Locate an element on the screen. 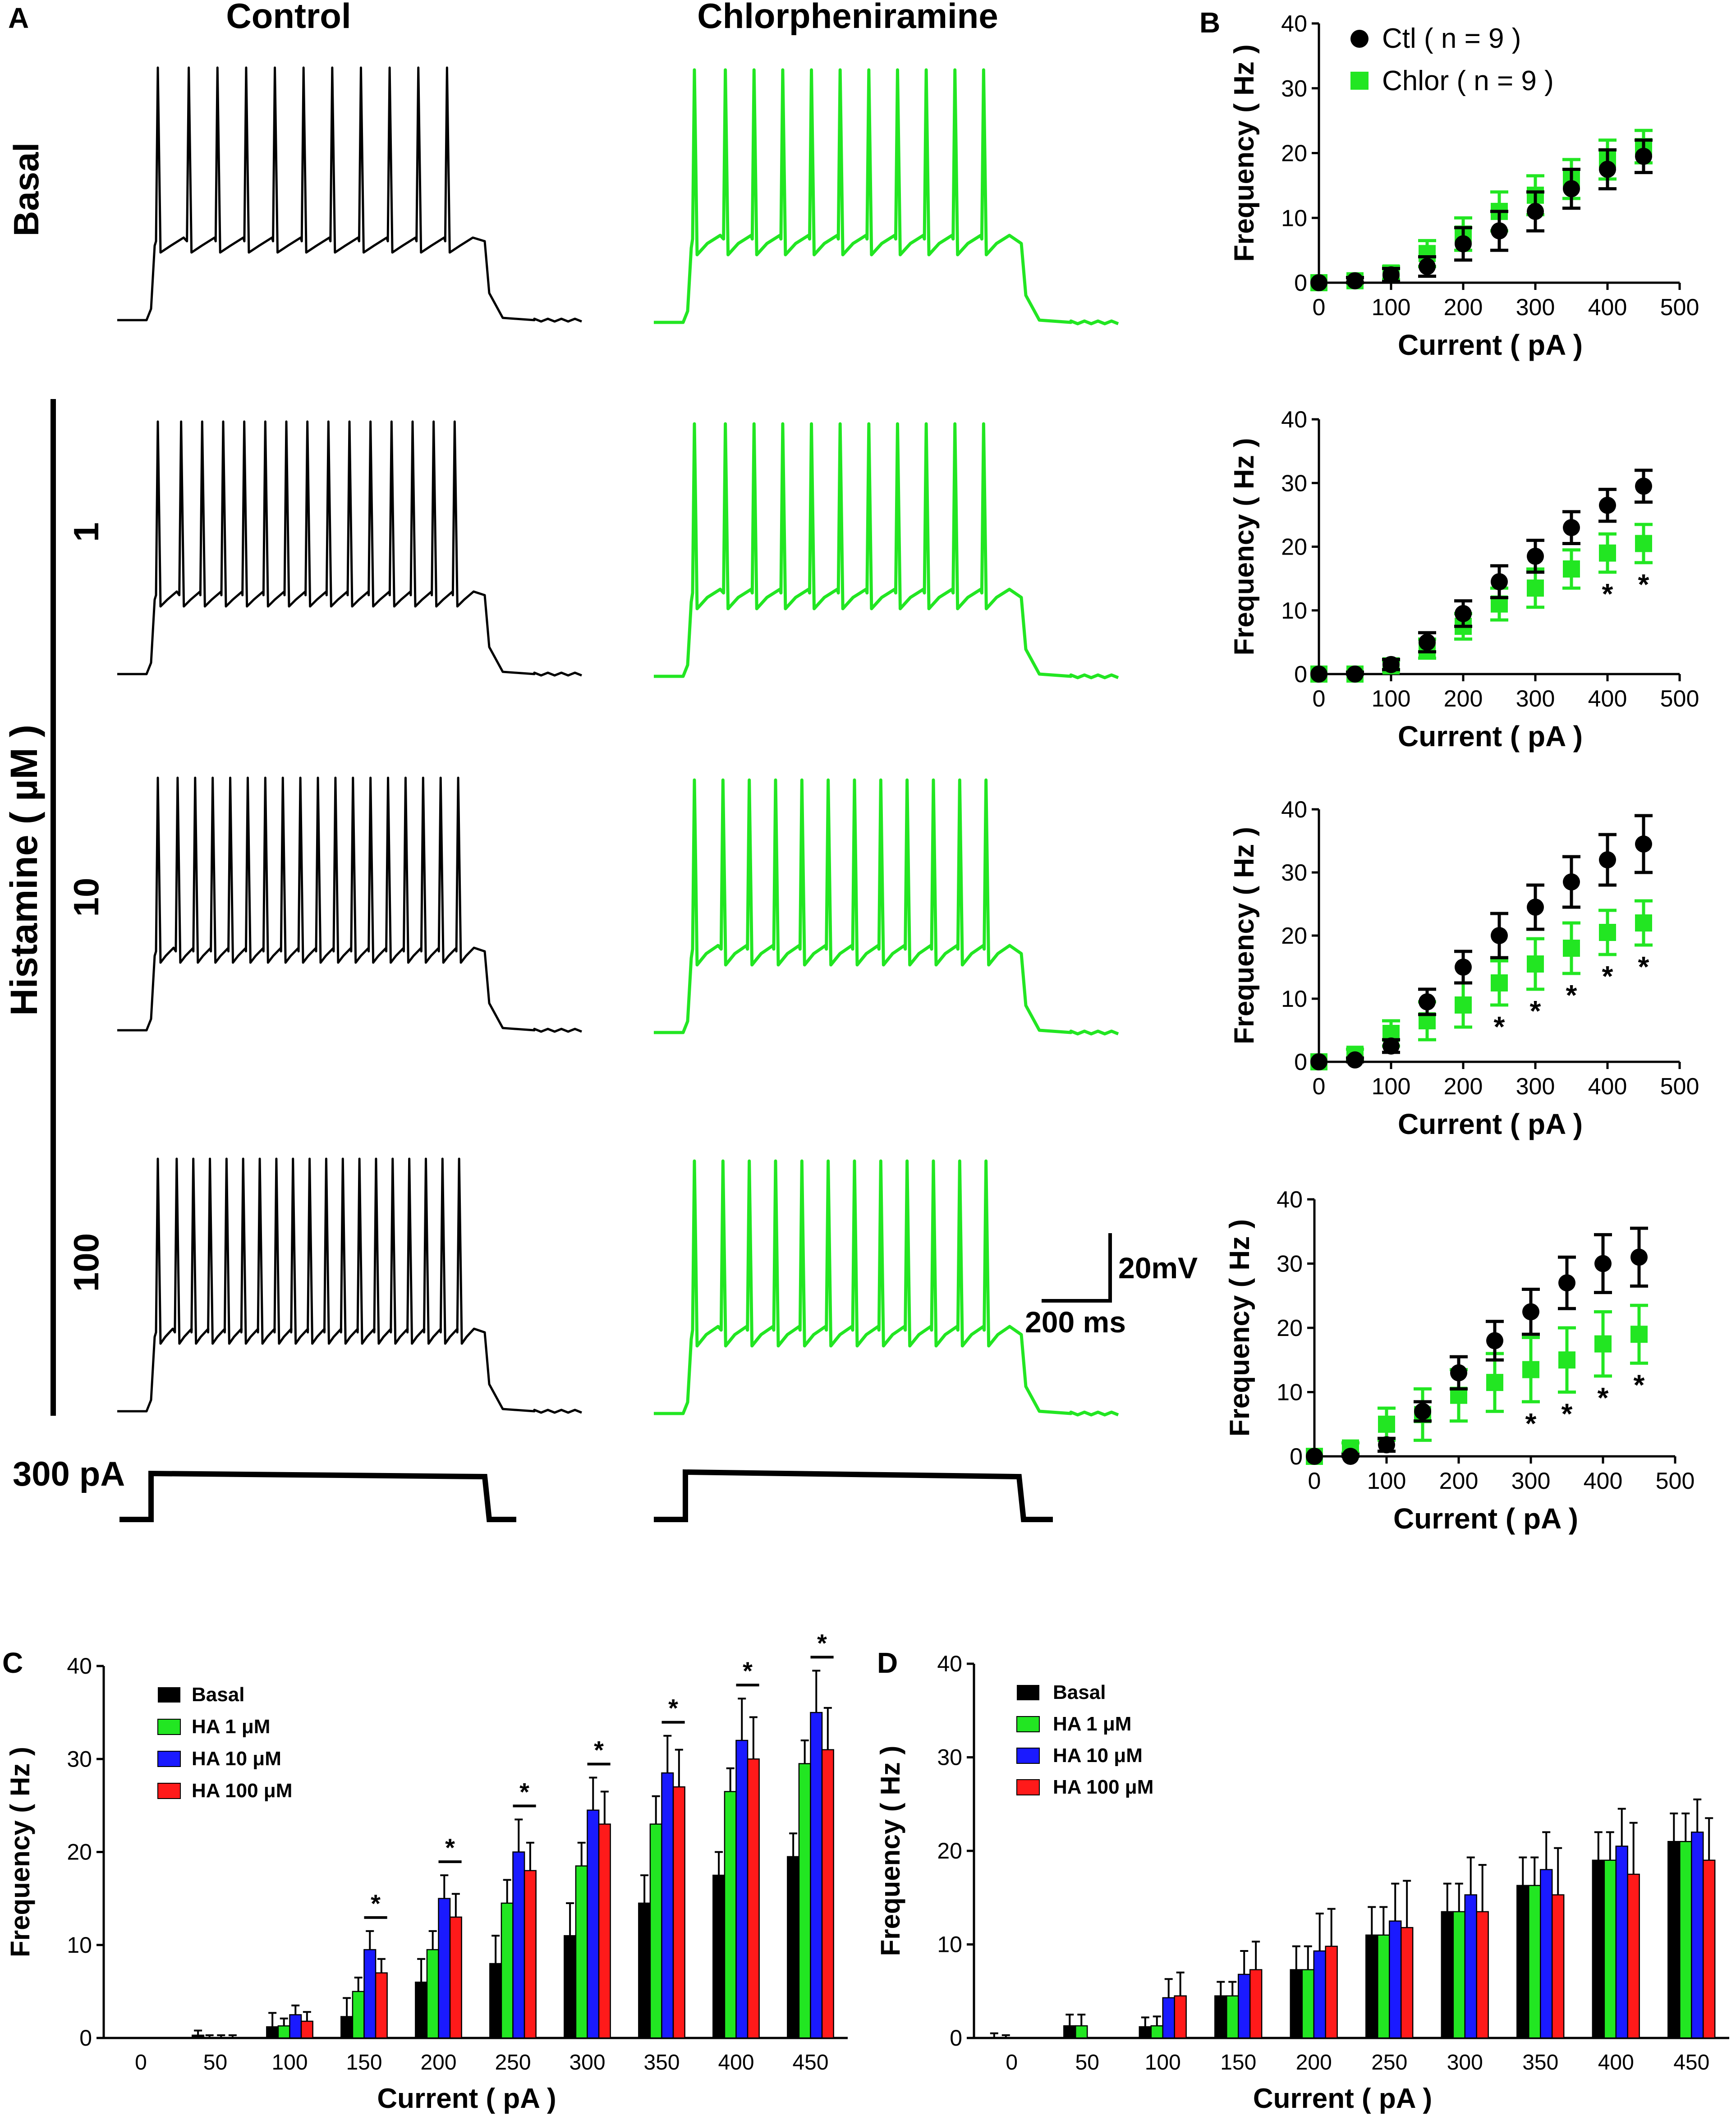  x-tick-label: 50 is located at coordinates (215, 2063).